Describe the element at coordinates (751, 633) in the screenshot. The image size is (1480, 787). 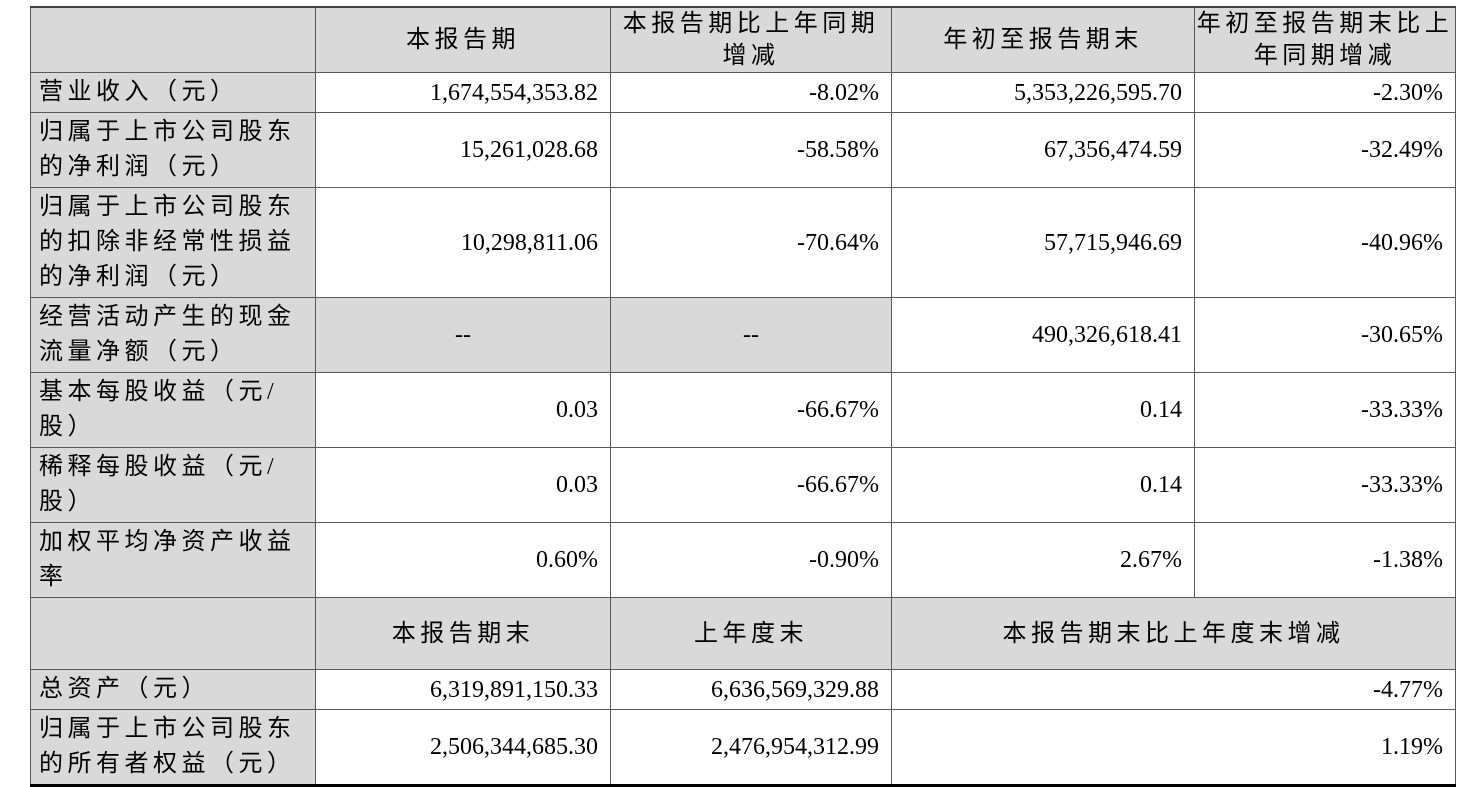
I see `column-header-prev-year-end: 上年度末` at that location.